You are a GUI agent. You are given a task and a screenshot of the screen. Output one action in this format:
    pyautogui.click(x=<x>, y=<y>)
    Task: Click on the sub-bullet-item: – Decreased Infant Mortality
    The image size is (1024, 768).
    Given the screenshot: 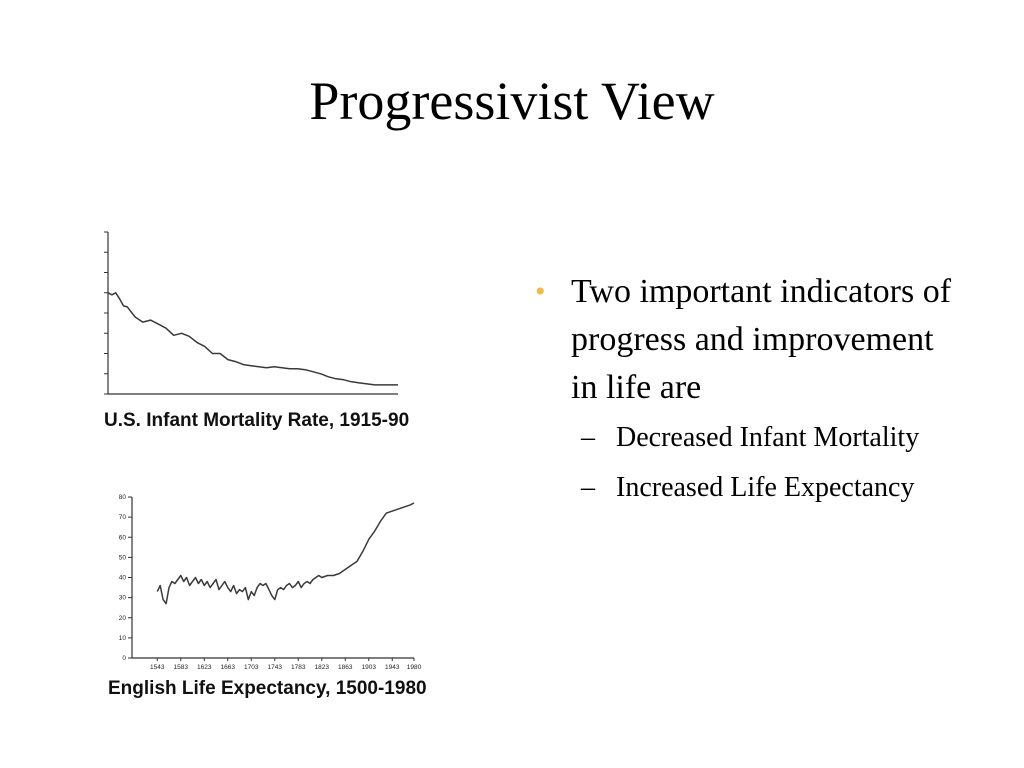 What is the action you would take?
    pyautogui.click(x=768, y=438)
    